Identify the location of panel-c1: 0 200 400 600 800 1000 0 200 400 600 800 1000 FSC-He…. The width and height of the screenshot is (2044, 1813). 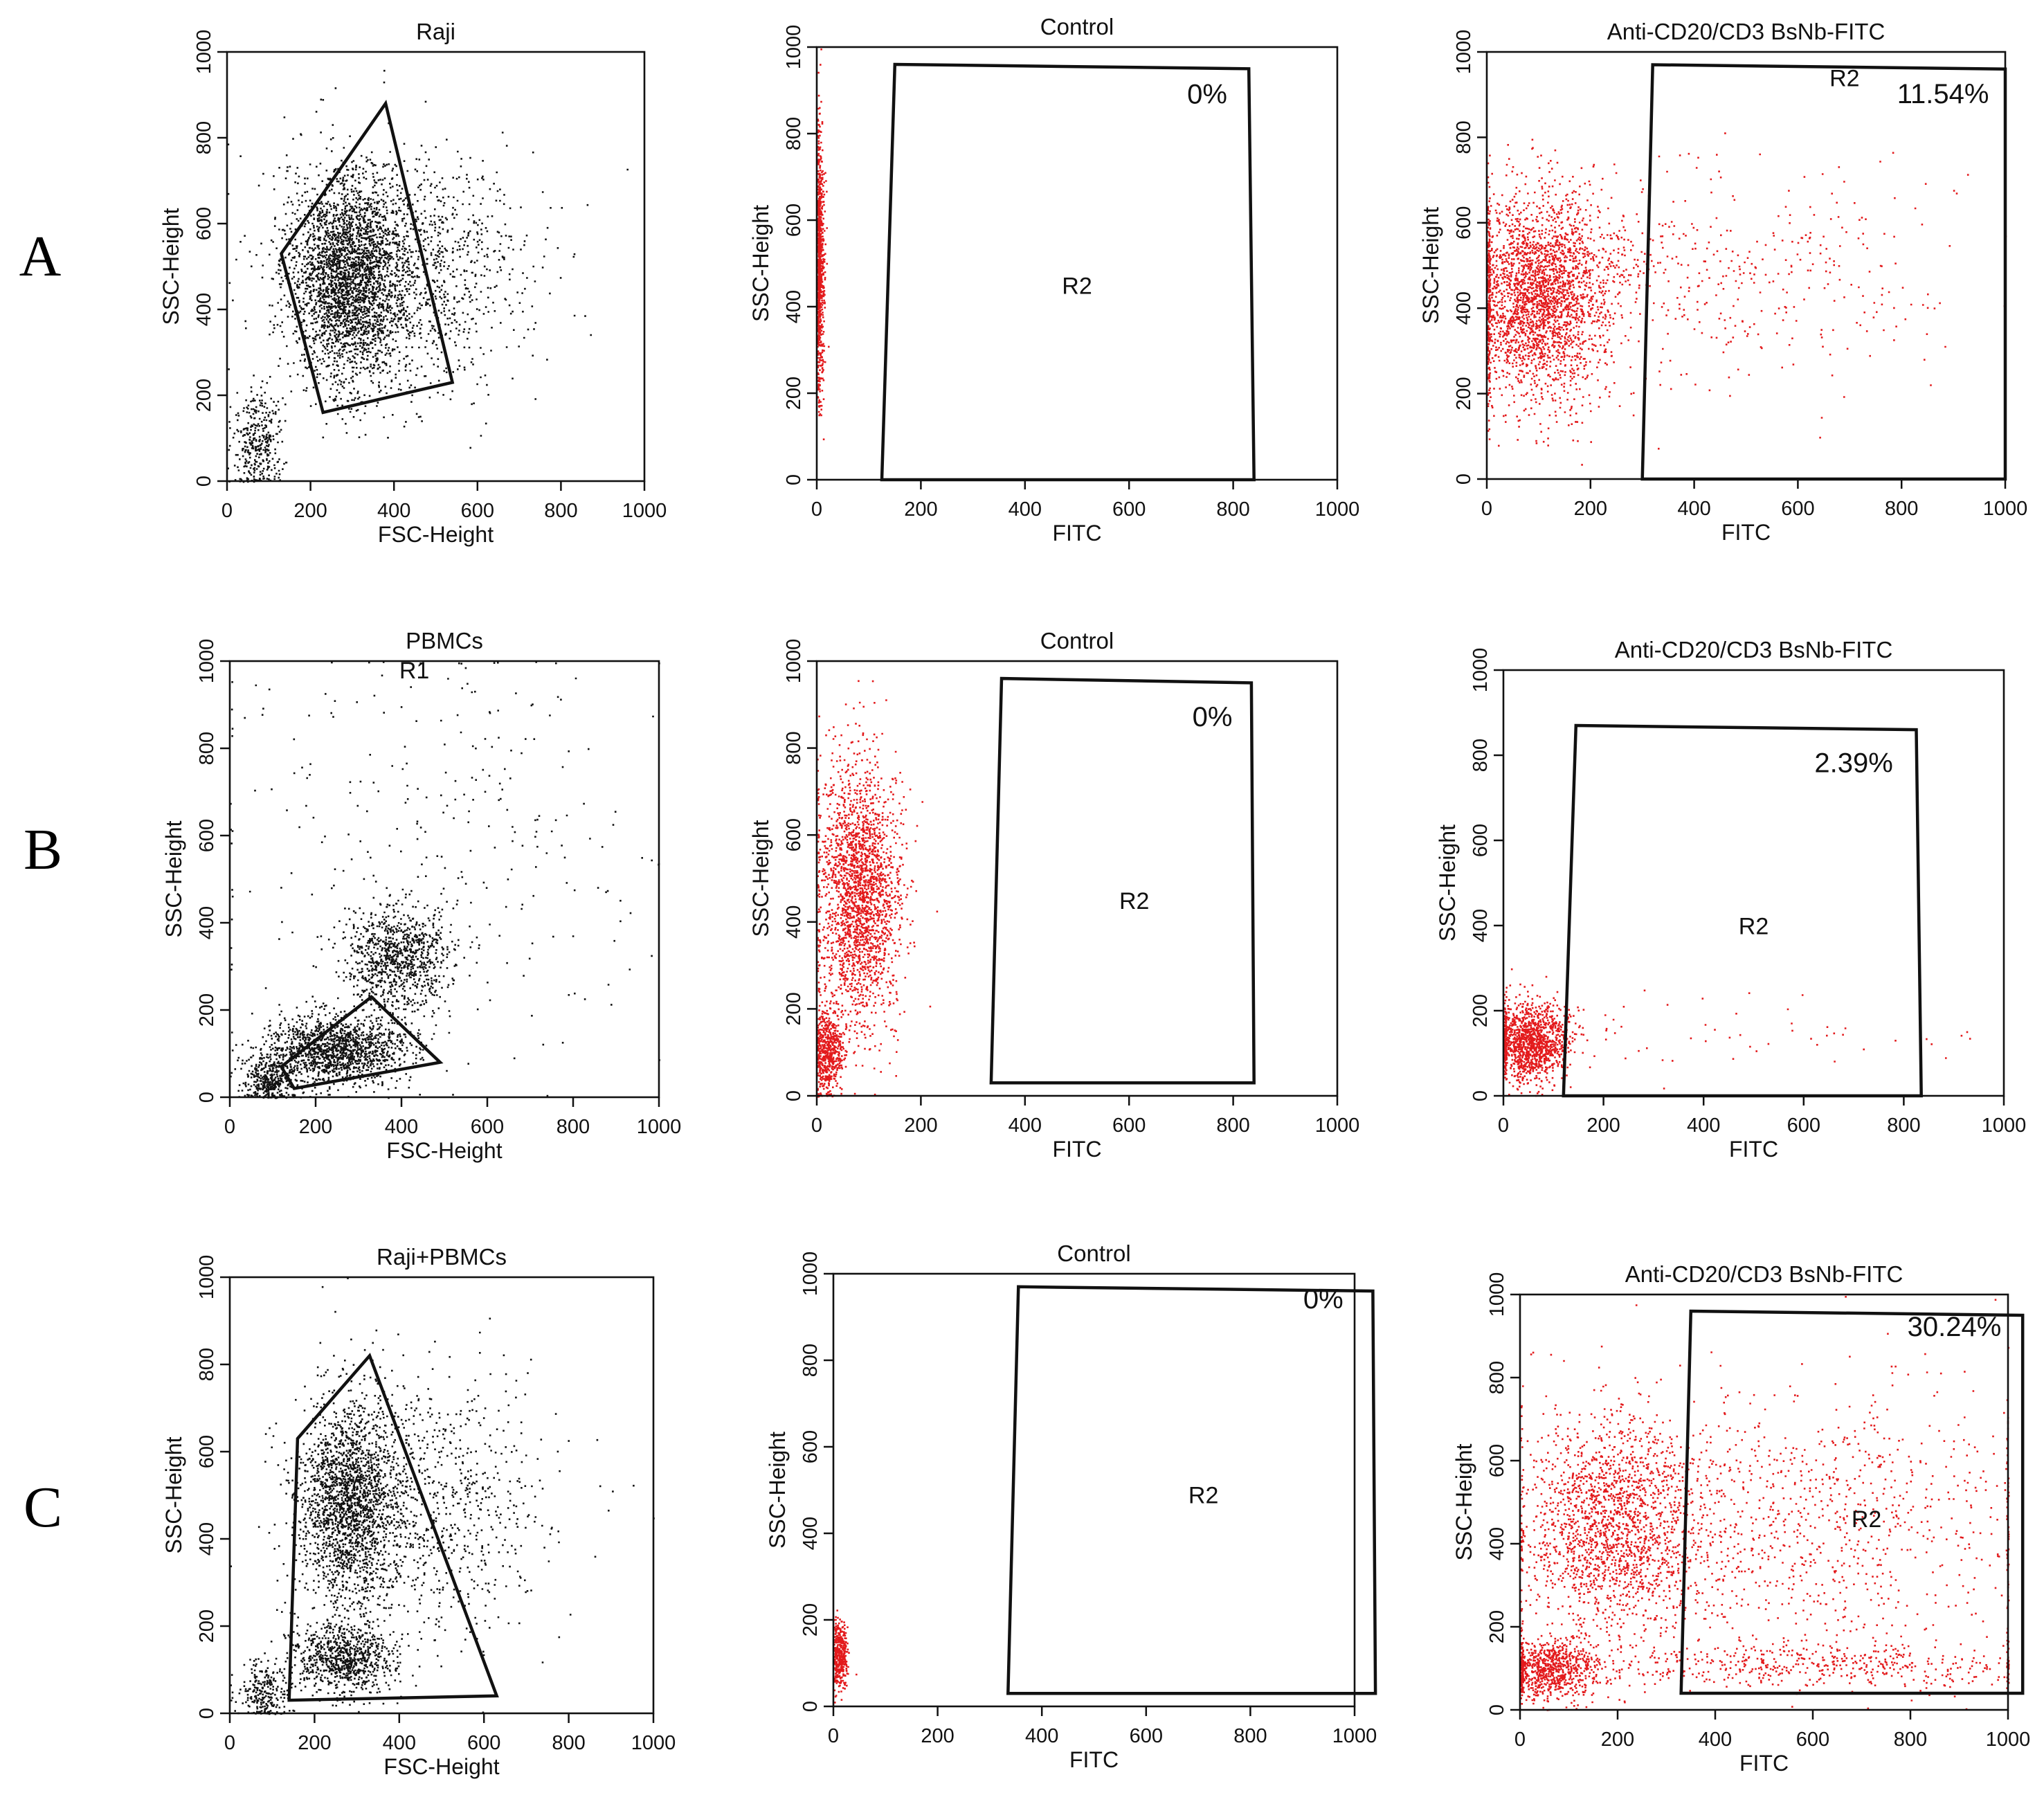
(418, 1511).